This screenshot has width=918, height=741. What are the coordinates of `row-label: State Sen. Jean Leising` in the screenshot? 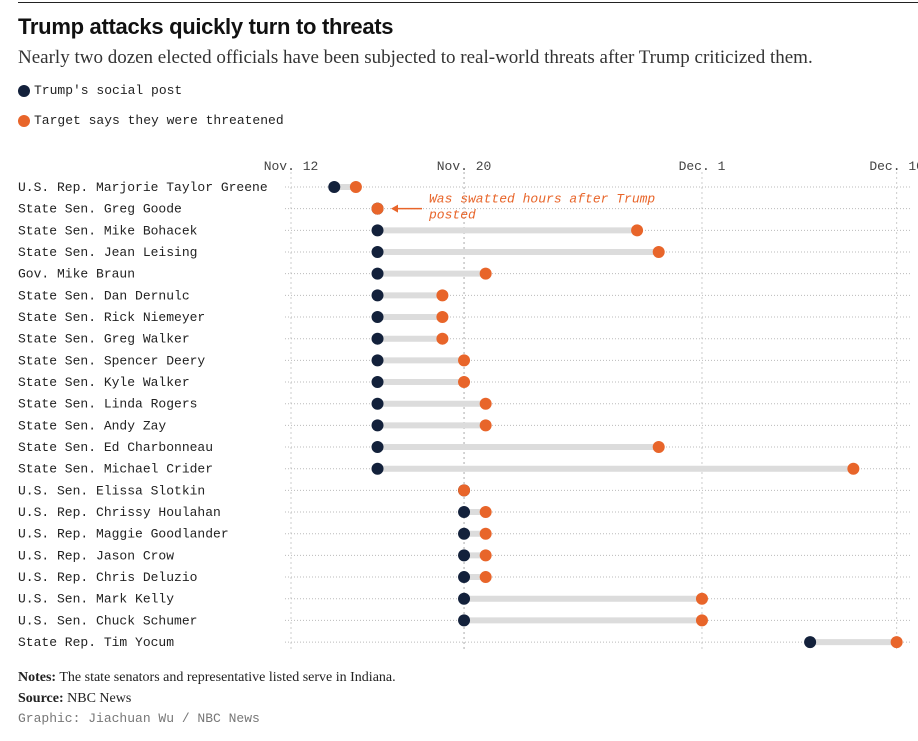 It's located at (107, 252).